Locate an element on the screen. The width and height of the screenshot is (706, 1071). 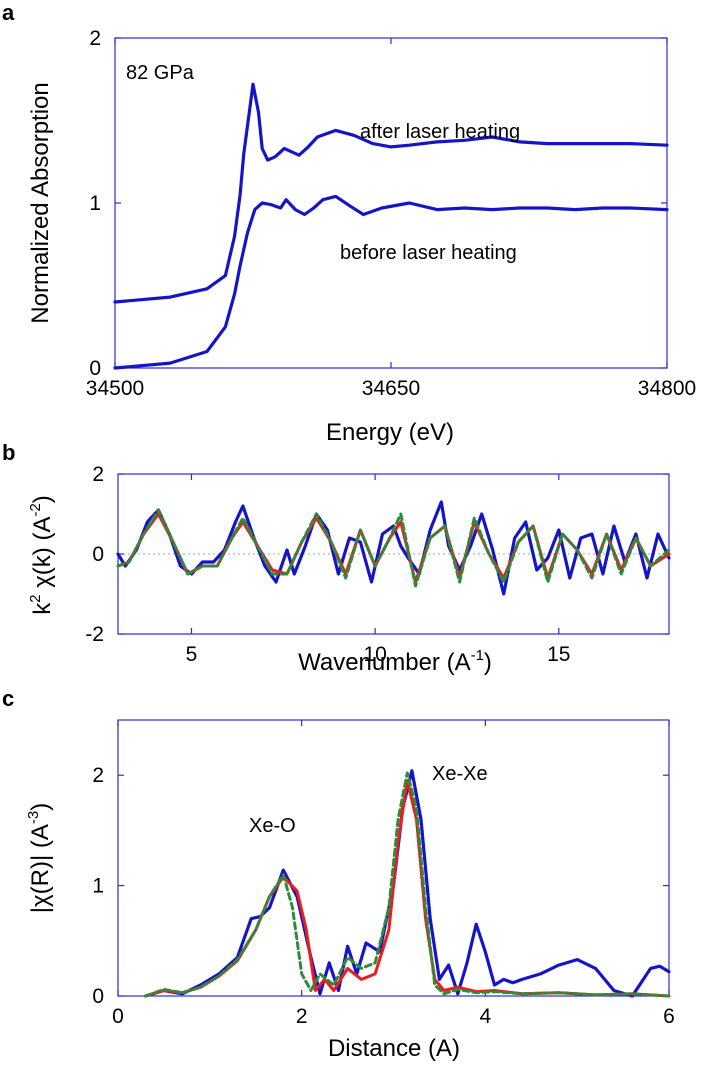
panel-b-xlabel-end: ) is located at coordinates (488, 662).